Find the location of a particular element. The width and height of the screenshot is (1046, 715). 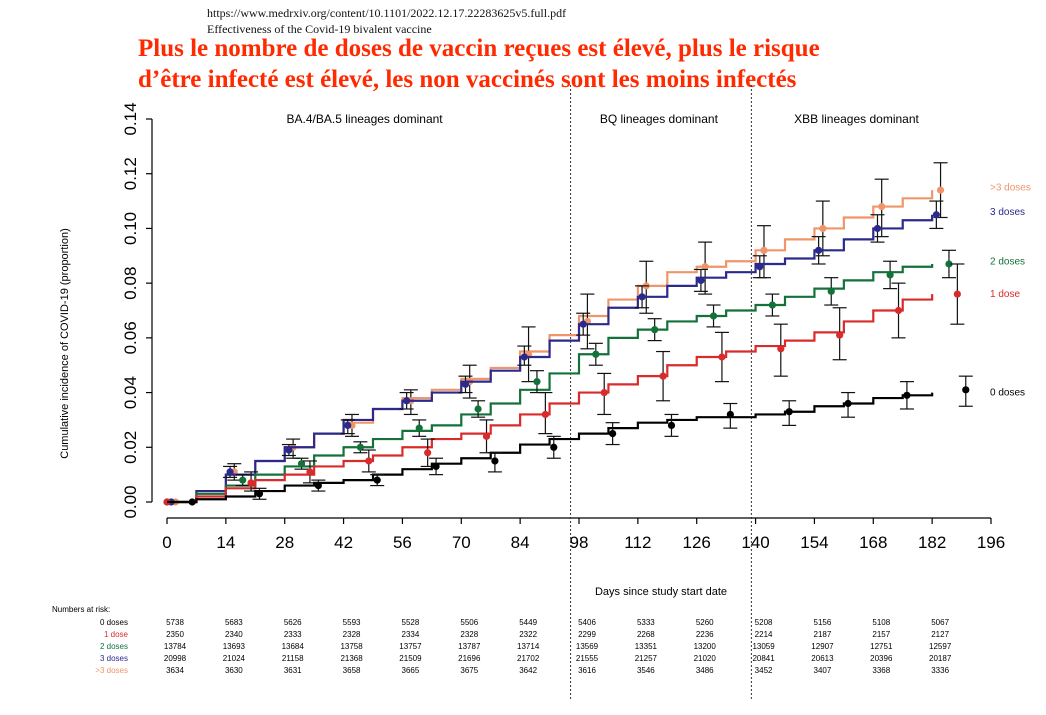

risk-cell: 2127 is located at coordinates (940, 634).